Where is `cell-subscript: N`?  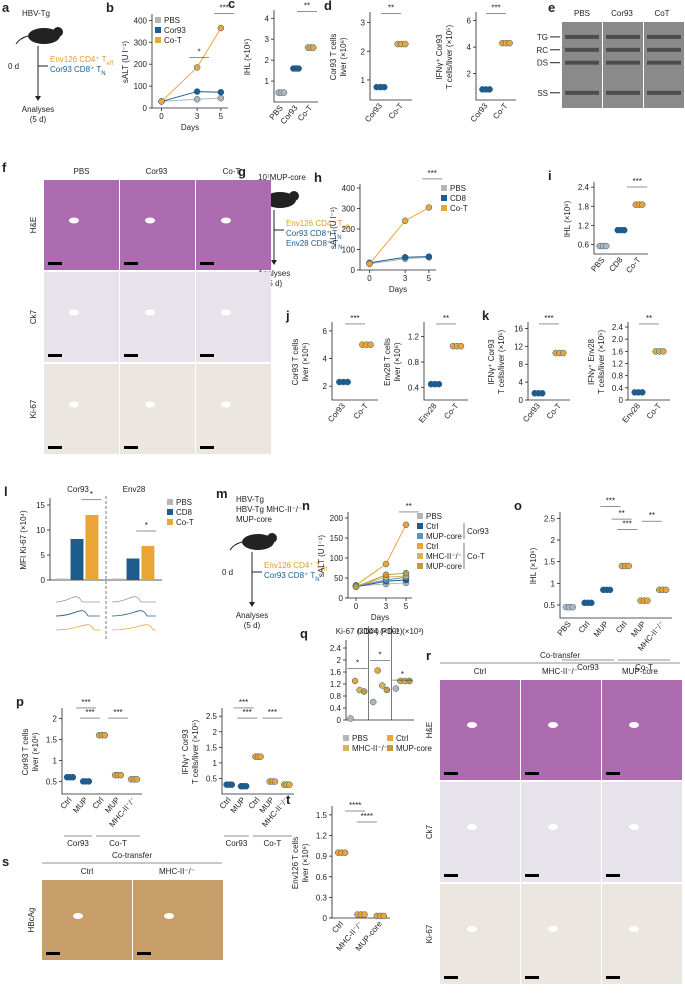
cell-subscript: N is located at coordinates (339, 238).